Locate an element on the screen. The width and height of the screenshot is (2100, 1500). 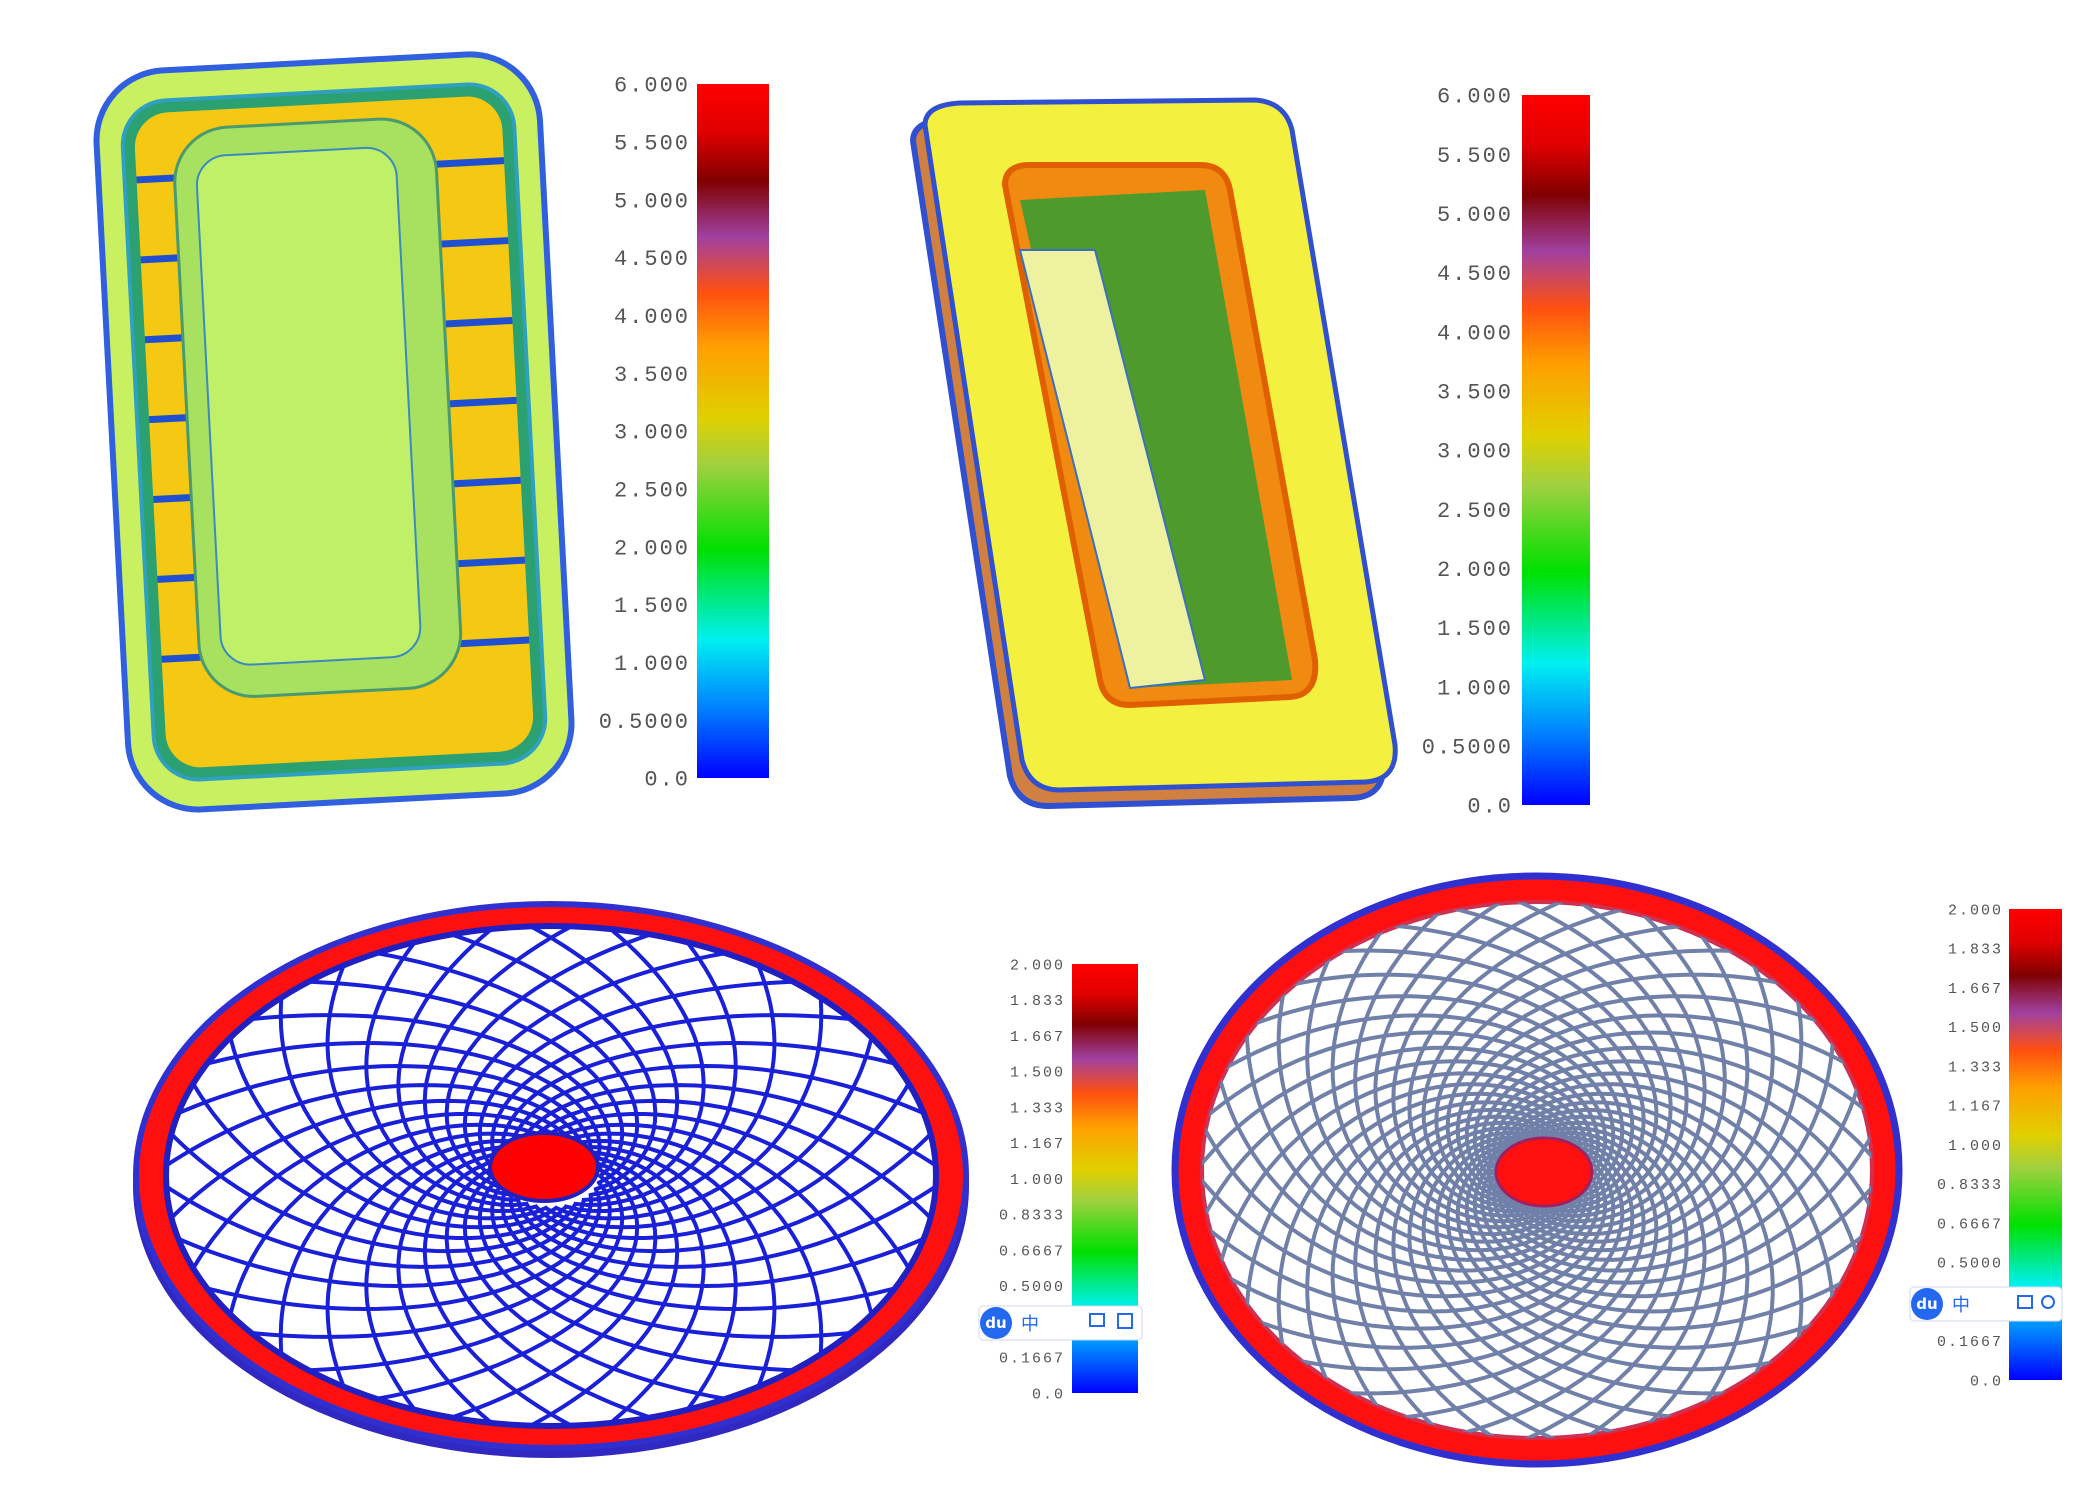
legend-label: 0.8333 is located at coordinates (1970, 1185).